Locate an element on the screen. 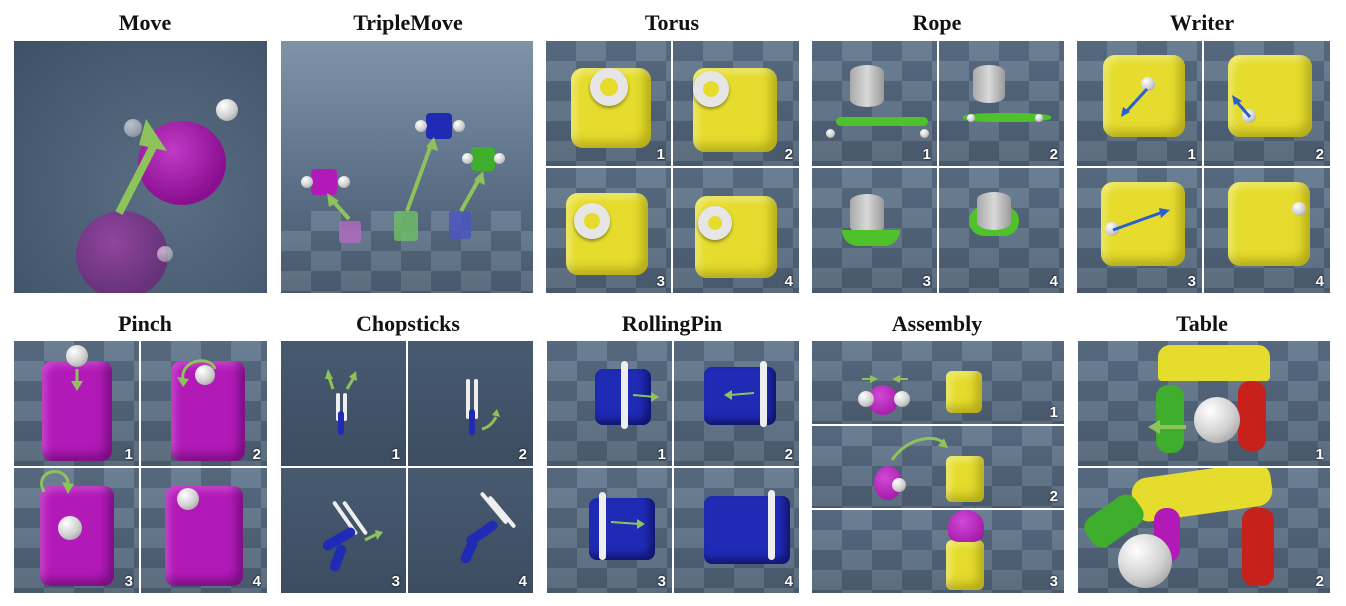 This screenshot has height=606, width=1346. pinch-step-4: 4 is located at coordinates (204, 530).